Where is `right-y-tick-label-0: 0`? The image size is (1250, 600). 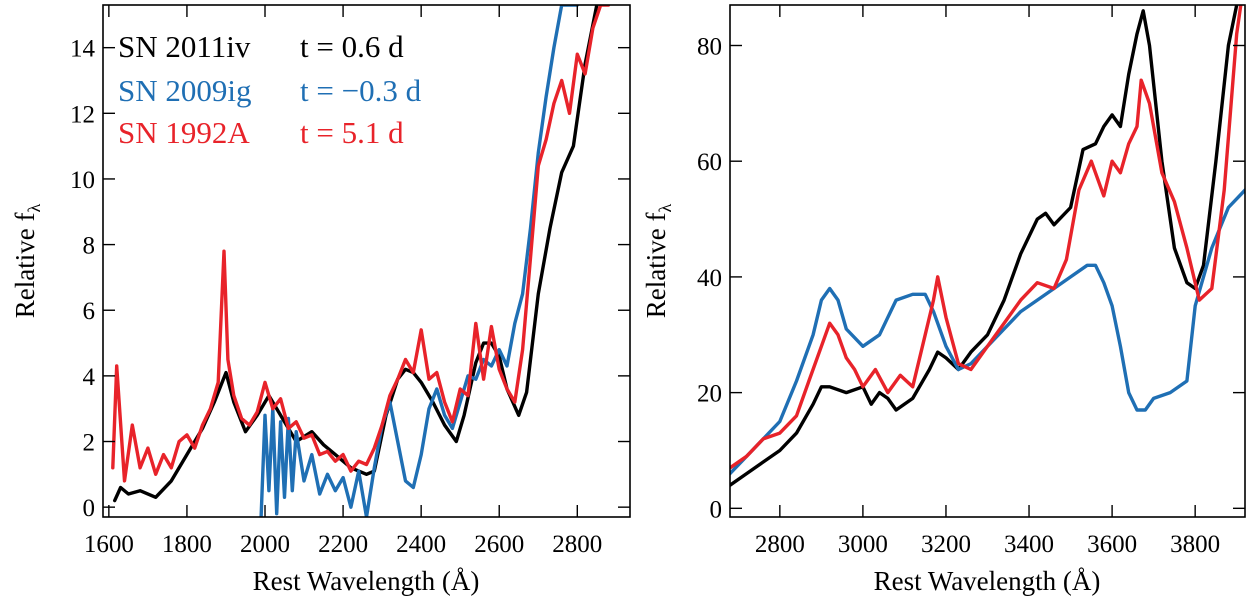 right-y-tick-label-0: 0 is located at coordinates (716, 509).